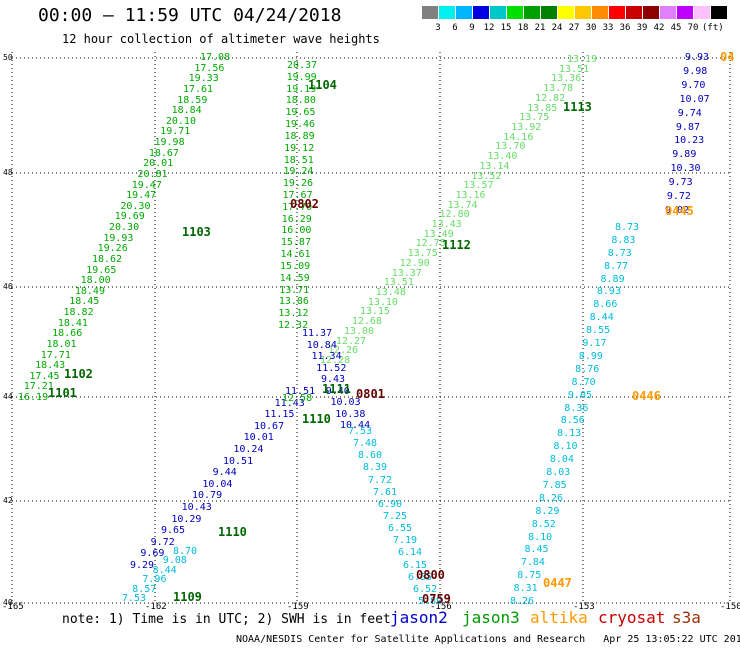 Image resolution: width=740 pixels, height=650 pixels. Describe the element at coordinates (44, 376) in the screenshot. I see `wave-height-value: 17.45` at that location.